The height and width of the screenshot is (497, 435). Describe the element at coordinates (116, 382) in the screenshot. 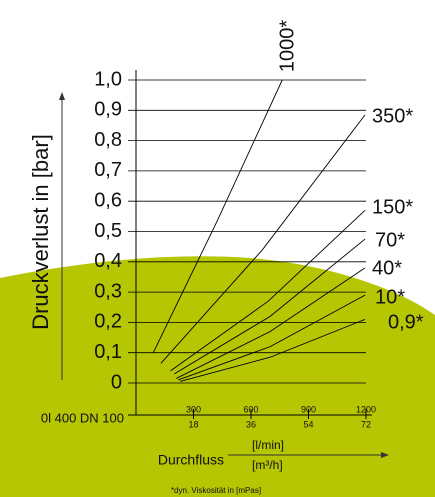

I see `y-tick-label: 0` at that location.